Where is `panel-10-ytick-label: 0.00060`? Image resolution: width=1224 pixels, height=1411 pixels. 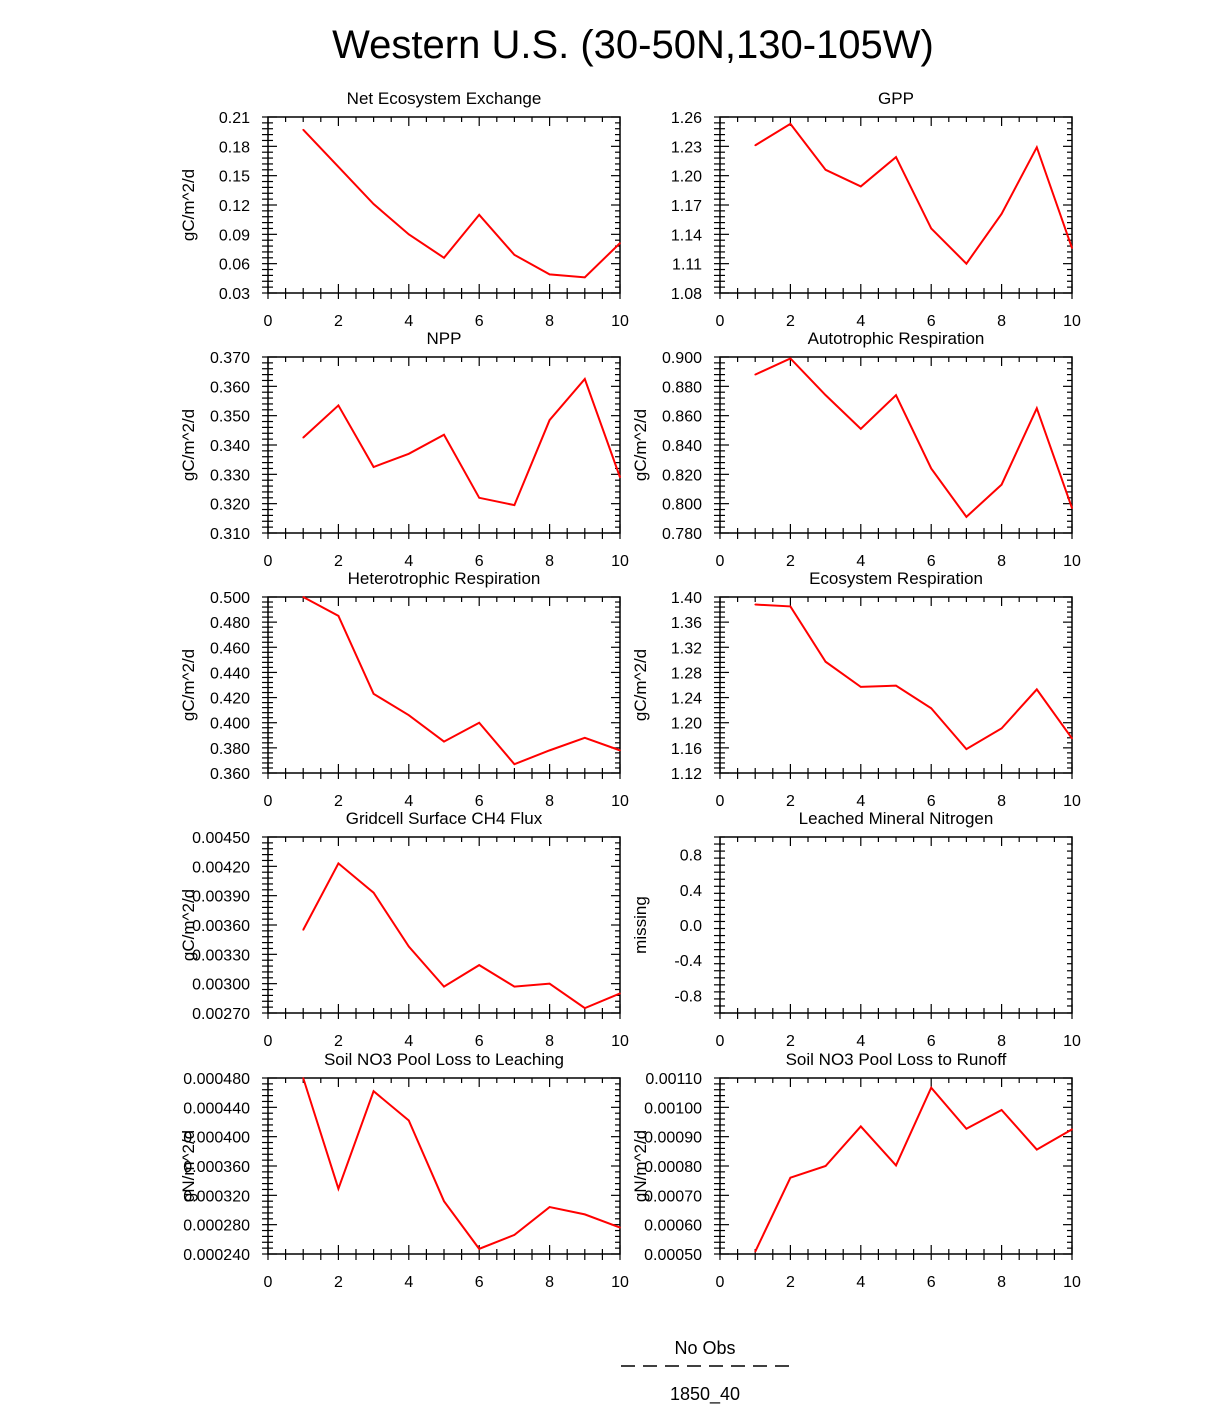
panel-10-ytick-label: 0.00060 is located at coordinates (673, 1226).